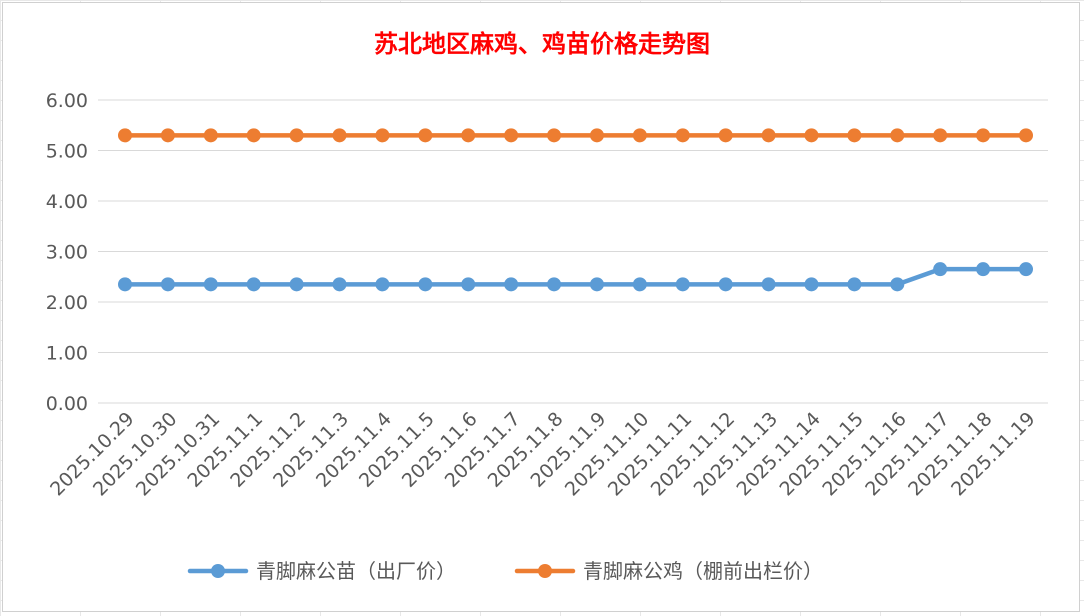  What do you see at coordinates (67, 101) in the screenshot?
I see `y-tick-label: 6.00` at bounding box center [67, 101].